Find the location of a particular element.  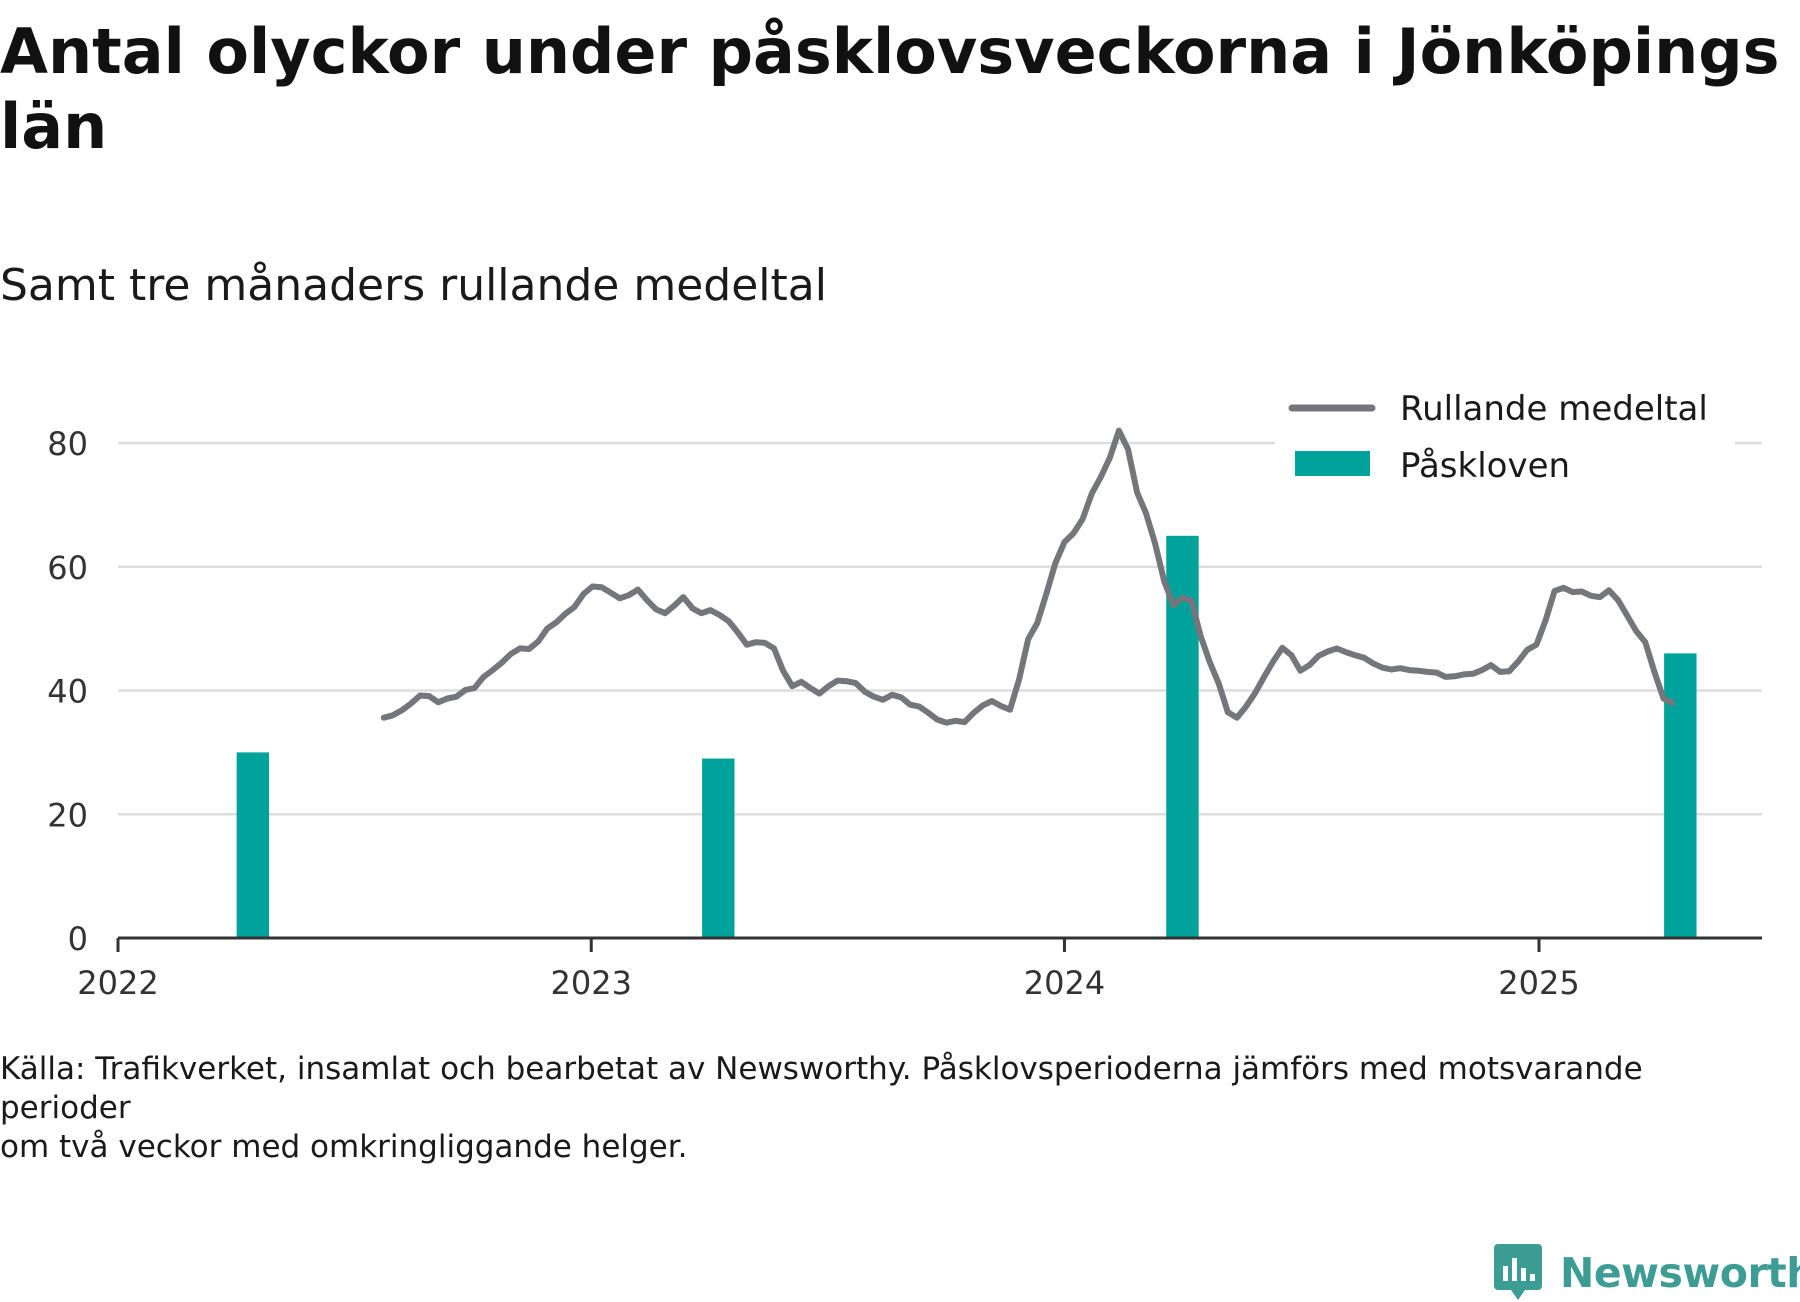

x-tick-label: 2022 is located at coordinates (117, 983).